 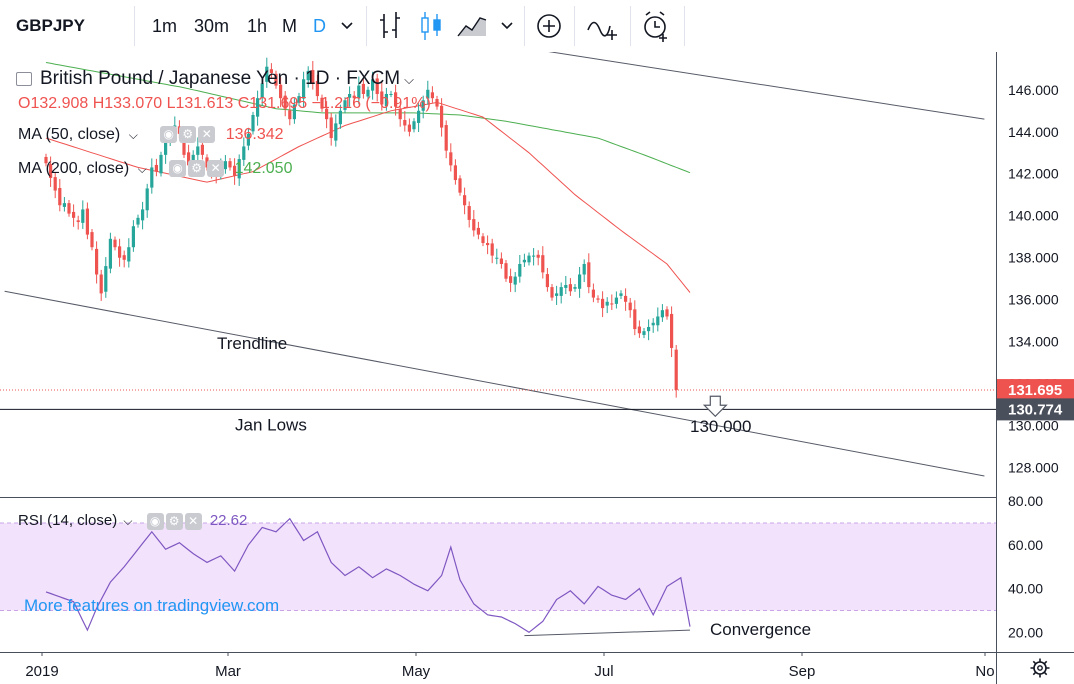 I want to click on price-badge-label: 130.774, so click(x=1035, y=409).